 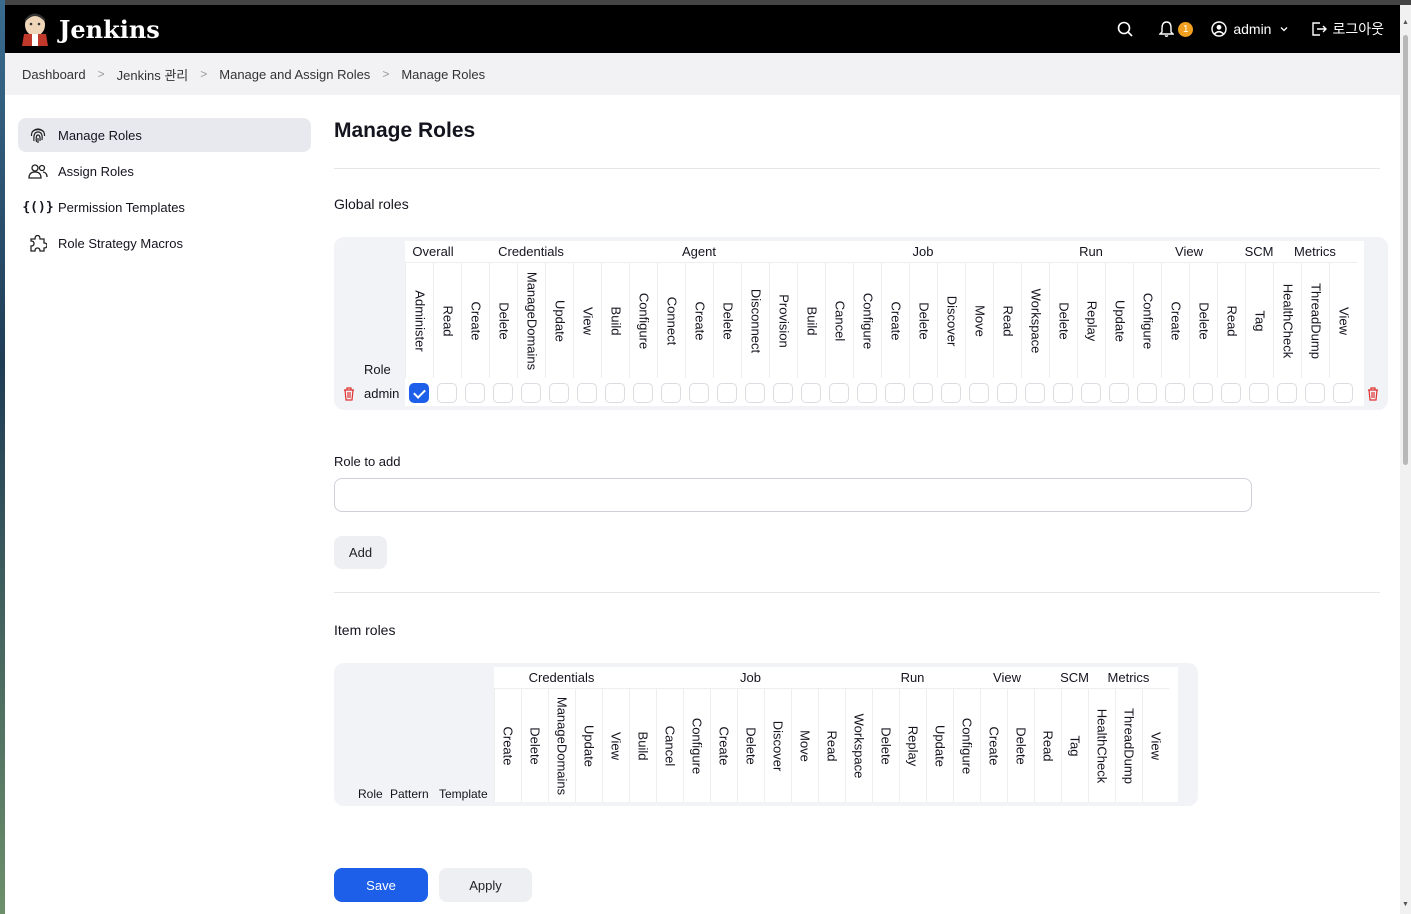 I want to click on scrollbar-thumb, so click(x=1405, y=250).